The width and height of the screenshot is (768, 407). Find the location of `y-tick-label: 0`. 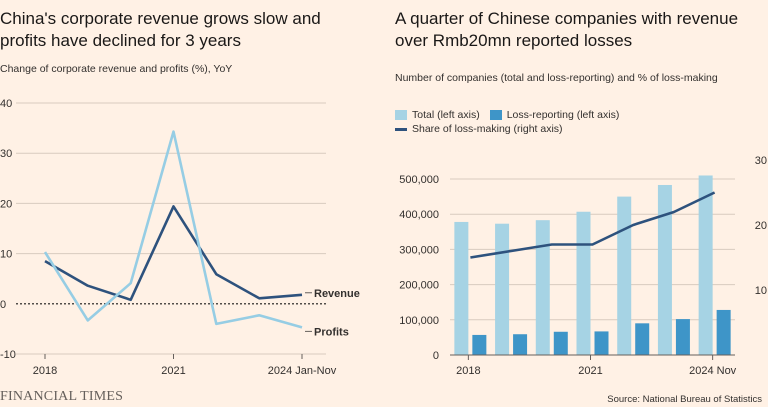

y-tick-label: 0 is located at coordinates (3, 305).